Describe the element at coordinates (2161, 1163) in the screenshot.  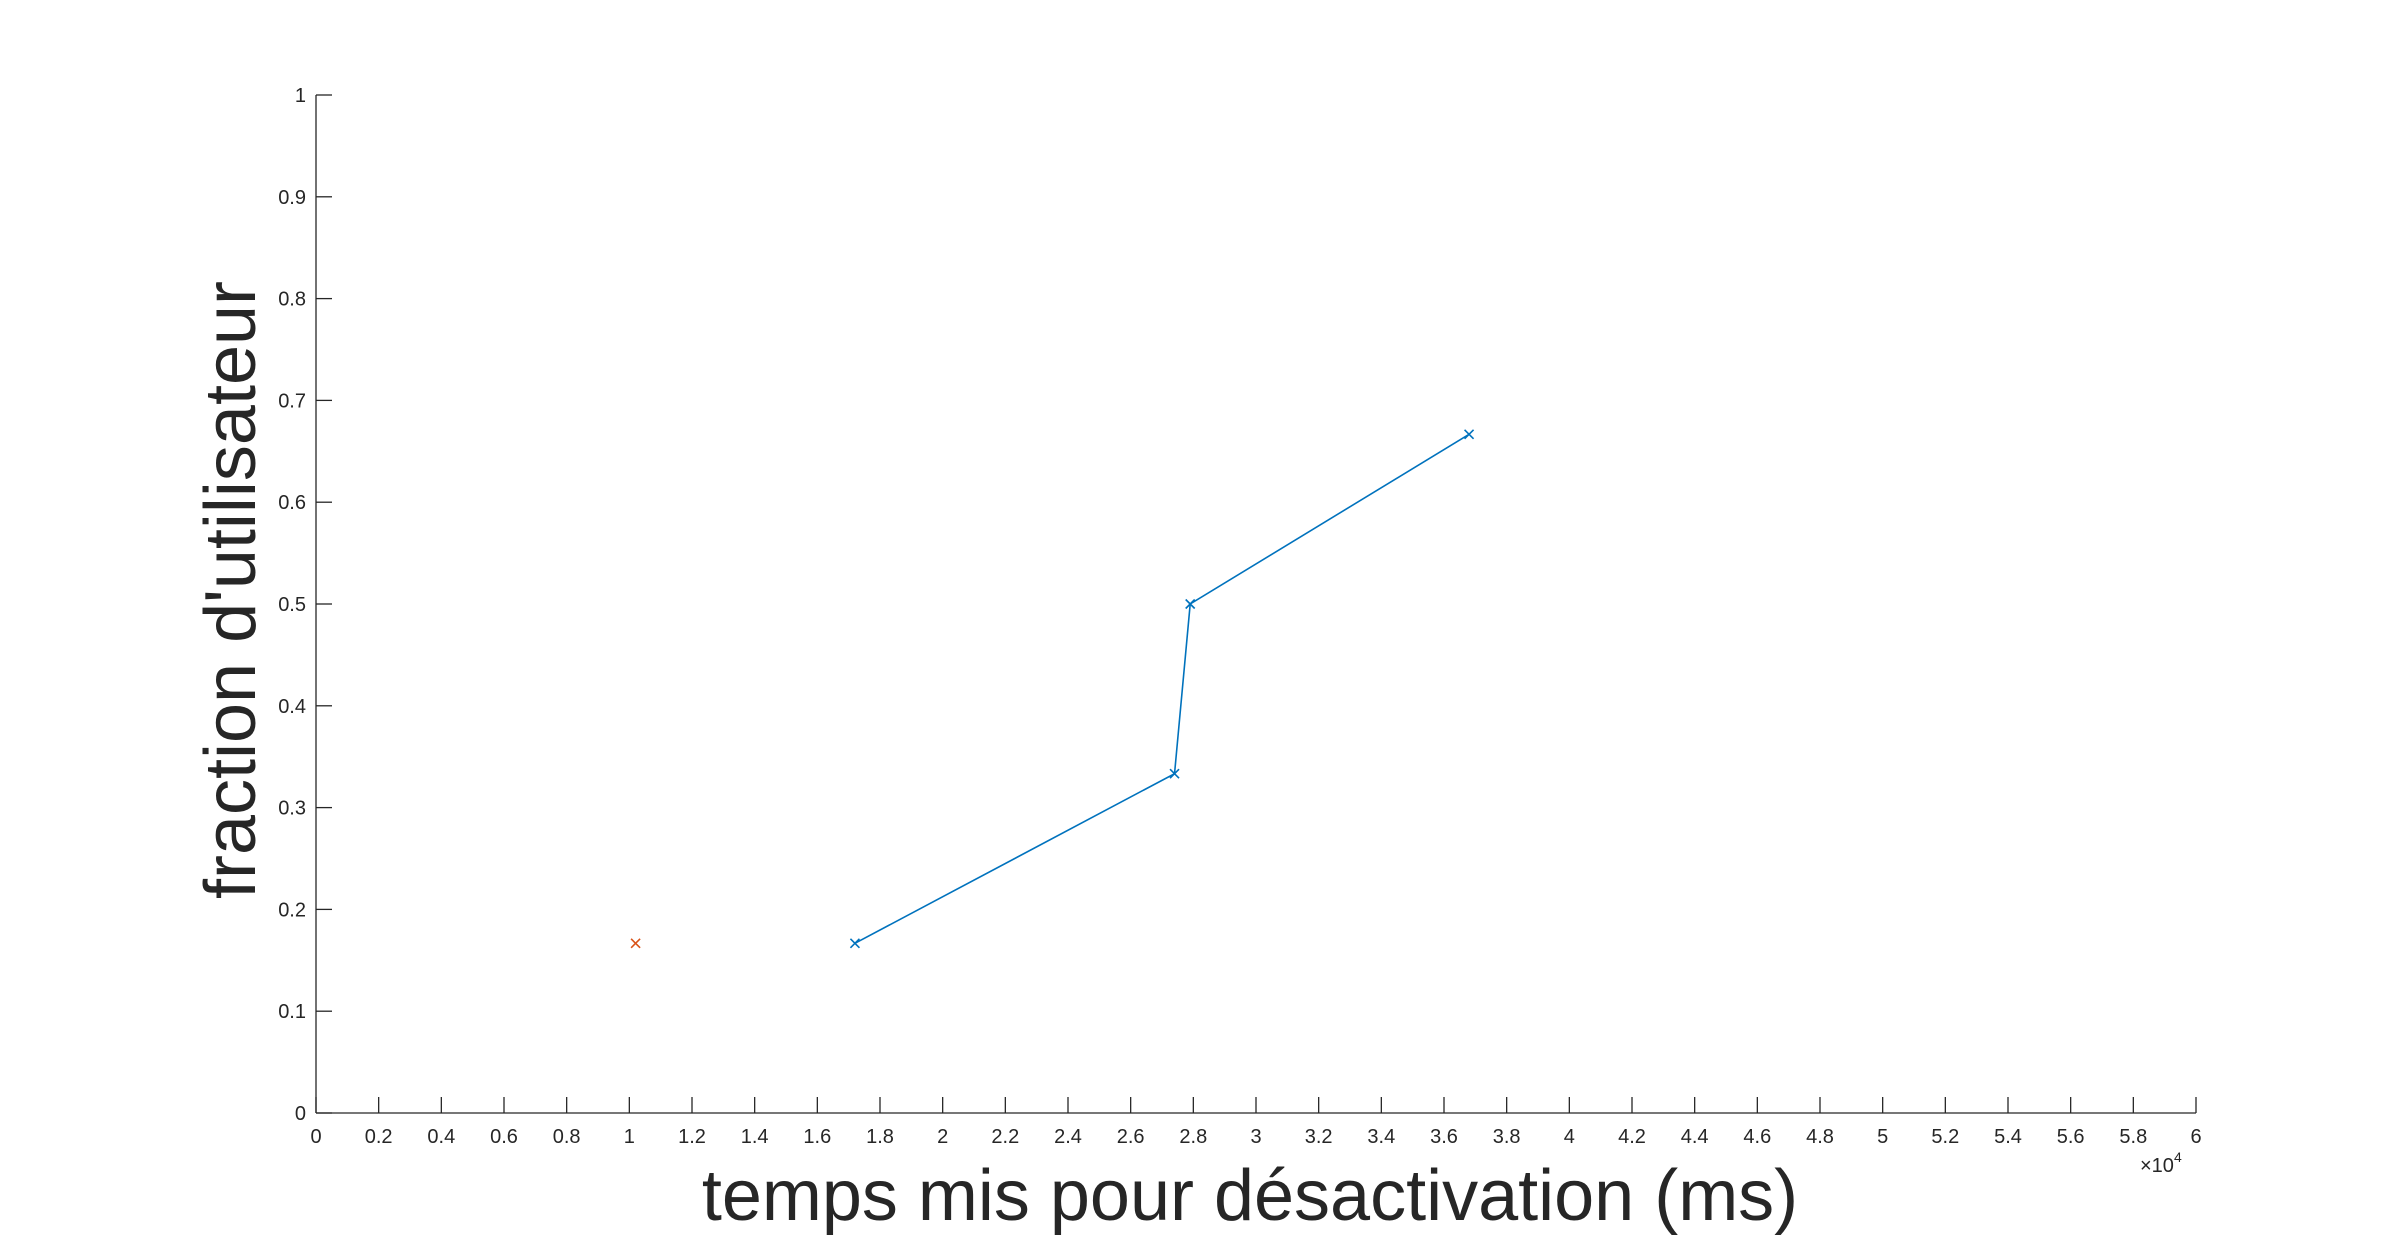
I see `x-exponent-label: ×10⁴` at that location.